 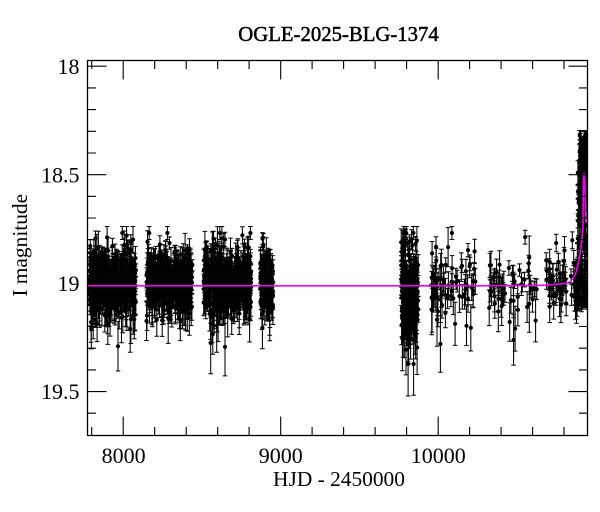 What do you see at coordinates (20, 245) in the screenshot?
I see `svg-text: I magnitude` at bounding box center [20, 245].